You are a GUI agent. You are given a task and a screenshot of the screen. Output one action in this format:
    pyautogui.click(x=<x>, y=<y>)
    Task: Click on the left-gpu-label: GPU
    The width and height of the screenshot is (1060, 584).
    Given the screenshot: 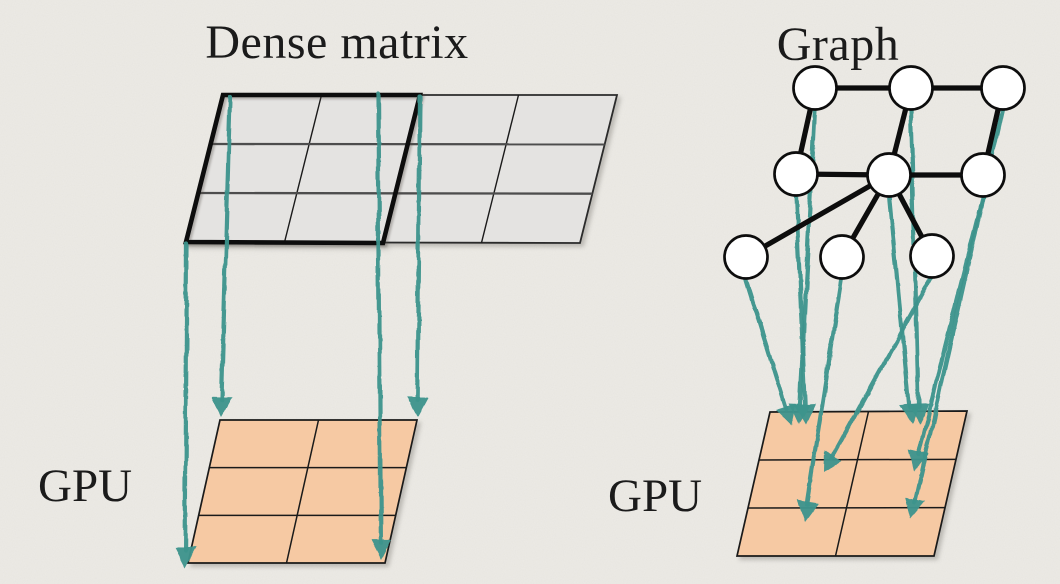 What is the action you would take?
    pyautogui.click(x=85, y=486)
    